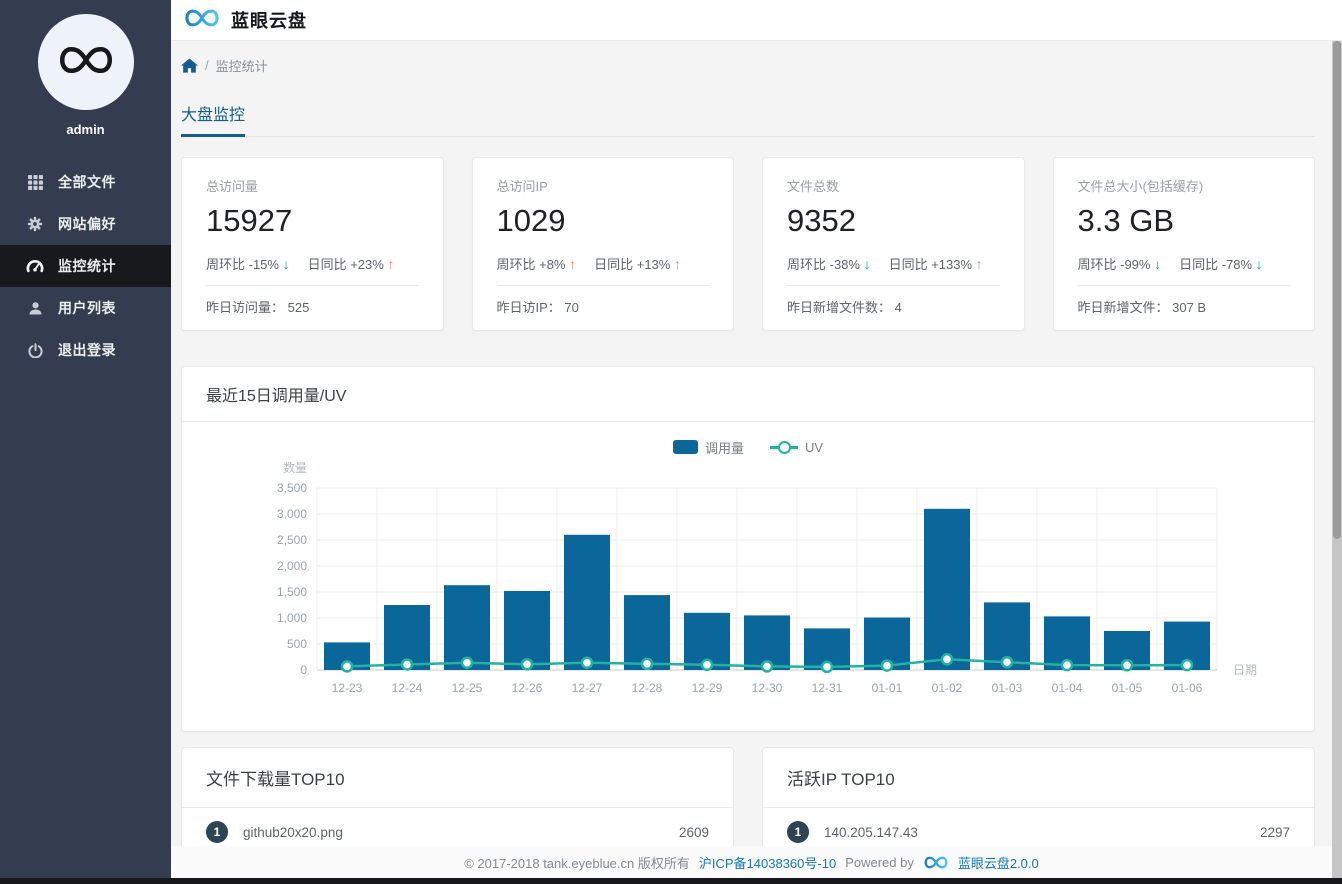 The image size is (1342, 884). Describe the element at coordinates (292, 618) in the screenshot. I see `svg-text: 1,000` at that location.